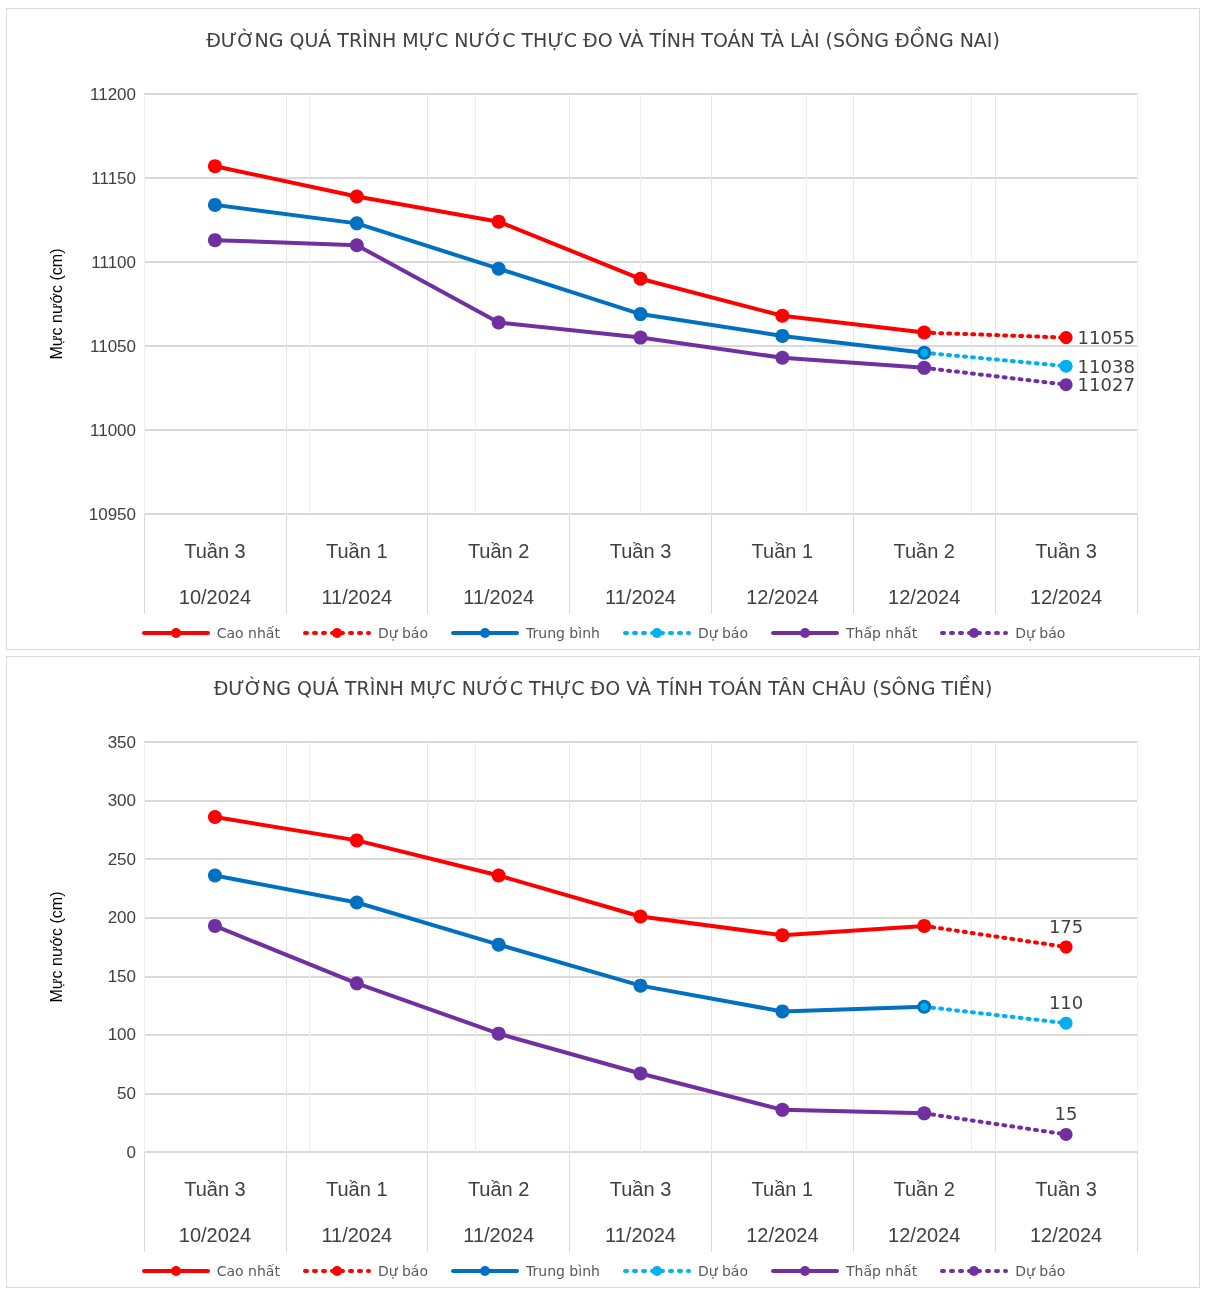 The width and height of the screenshot is (1205, 1291). I want to click on y-tick-label: 150, so click(121, 976).